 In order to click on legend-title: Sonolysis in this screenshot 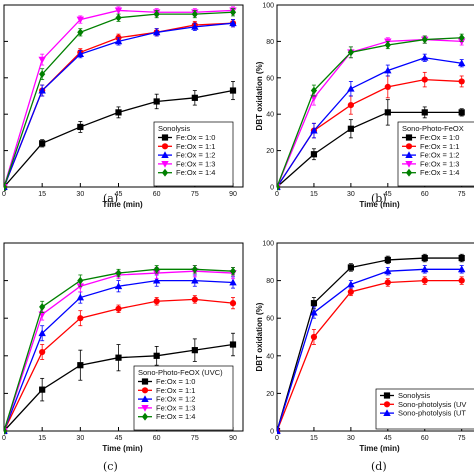, I will do `click(174, 128)`.